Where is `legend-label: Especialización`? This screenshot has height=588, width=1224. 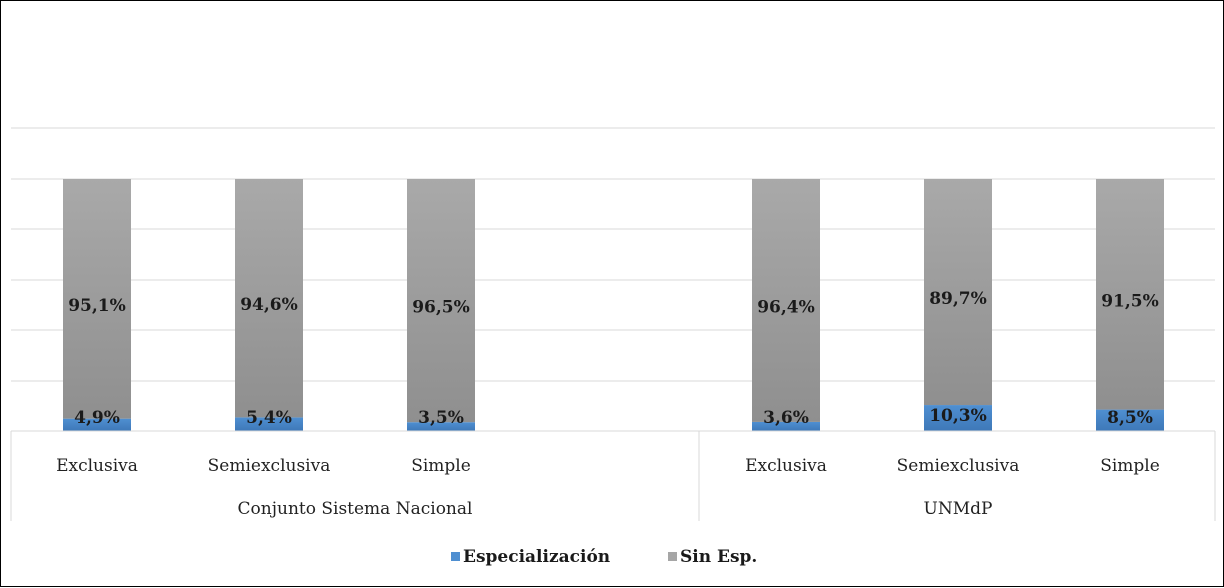
legend-label: Especialización is located at coordinates (536, 557).